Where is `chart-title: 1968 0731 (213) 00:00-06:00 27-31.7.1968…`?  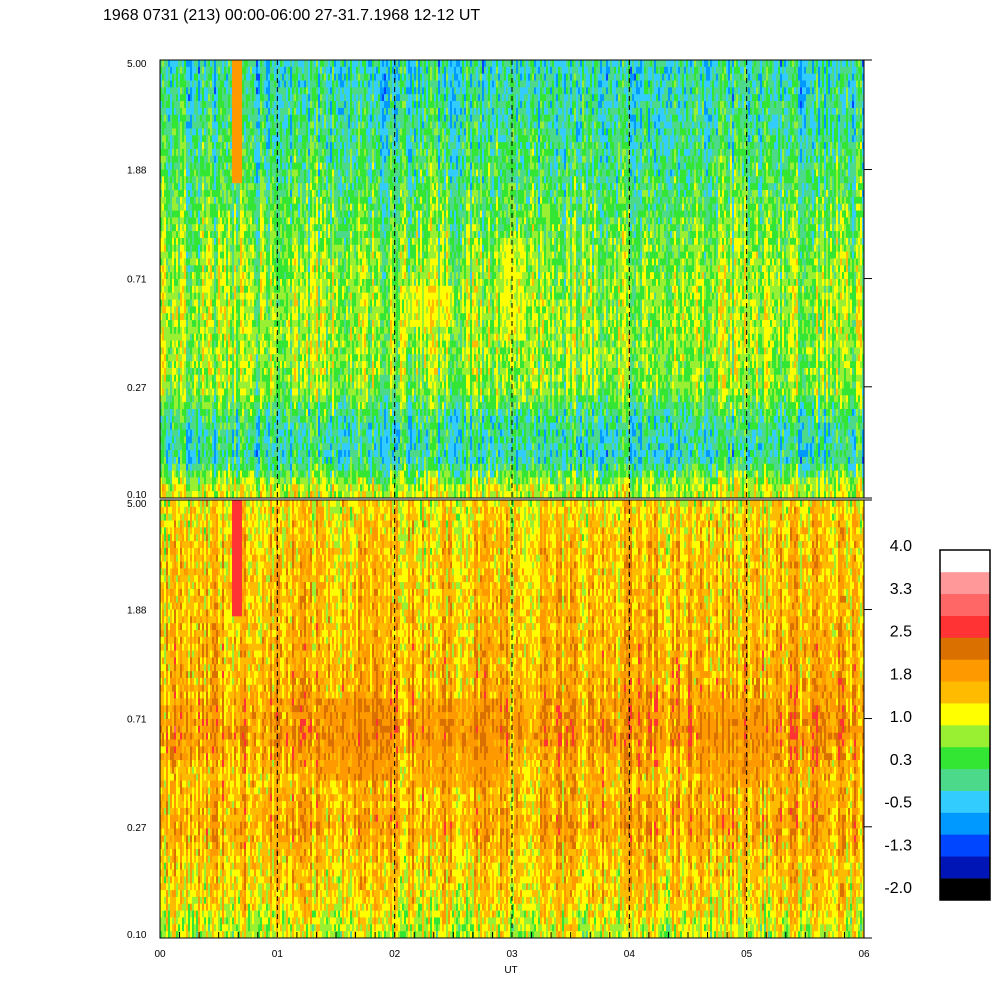
chart-title: 1968 0731 (213) 00:00-06:00 27-31.7.1968… is located at coordinates (291, 15).